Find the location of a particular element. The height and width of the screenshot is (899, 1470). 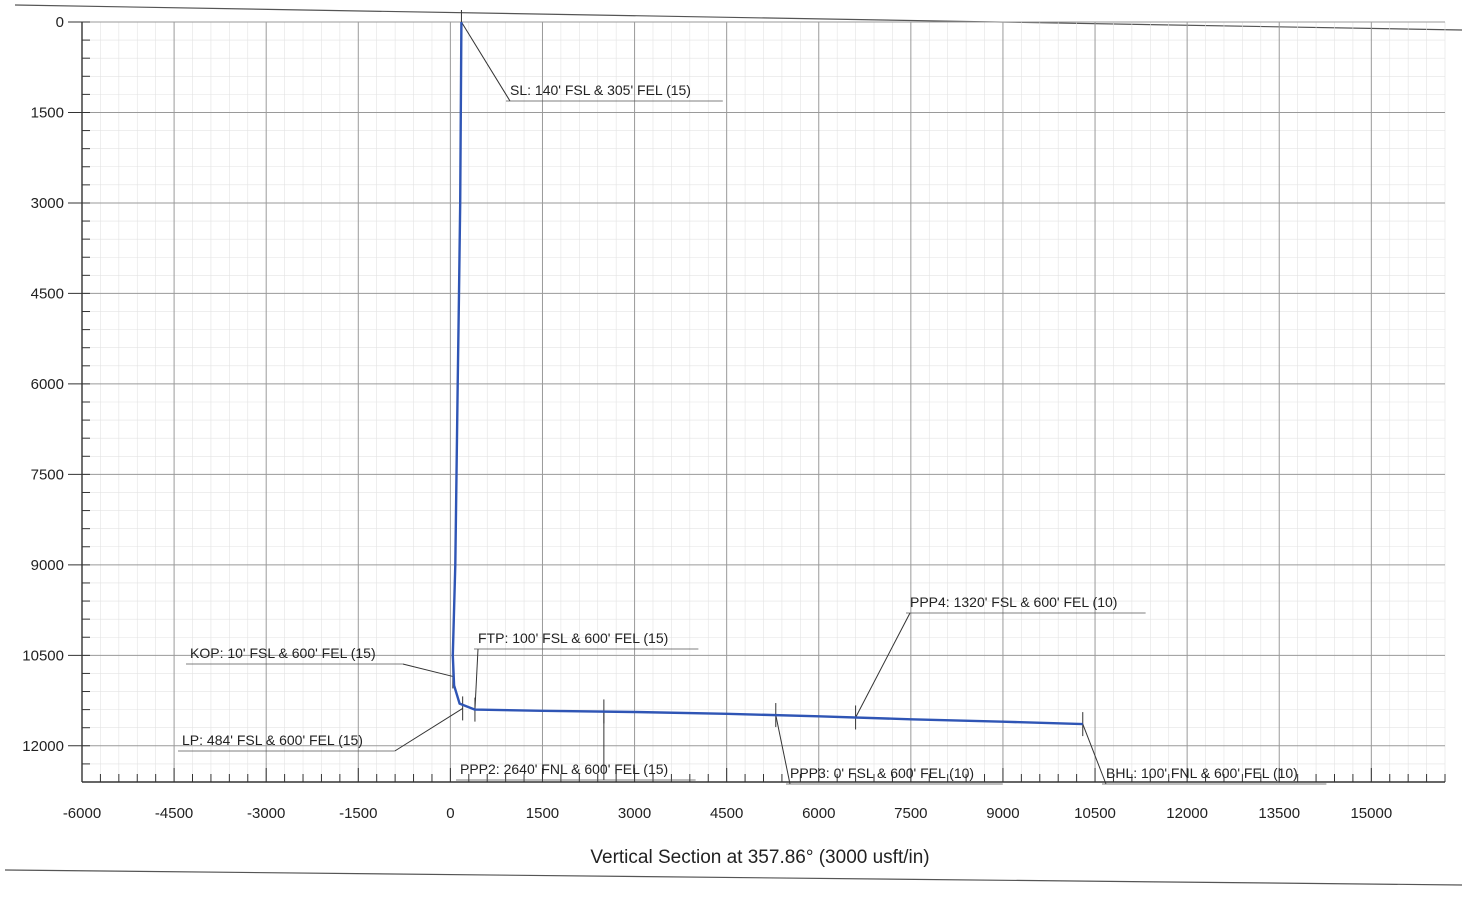

y-tick-label: 3000 is located at coordinates (47, 203).